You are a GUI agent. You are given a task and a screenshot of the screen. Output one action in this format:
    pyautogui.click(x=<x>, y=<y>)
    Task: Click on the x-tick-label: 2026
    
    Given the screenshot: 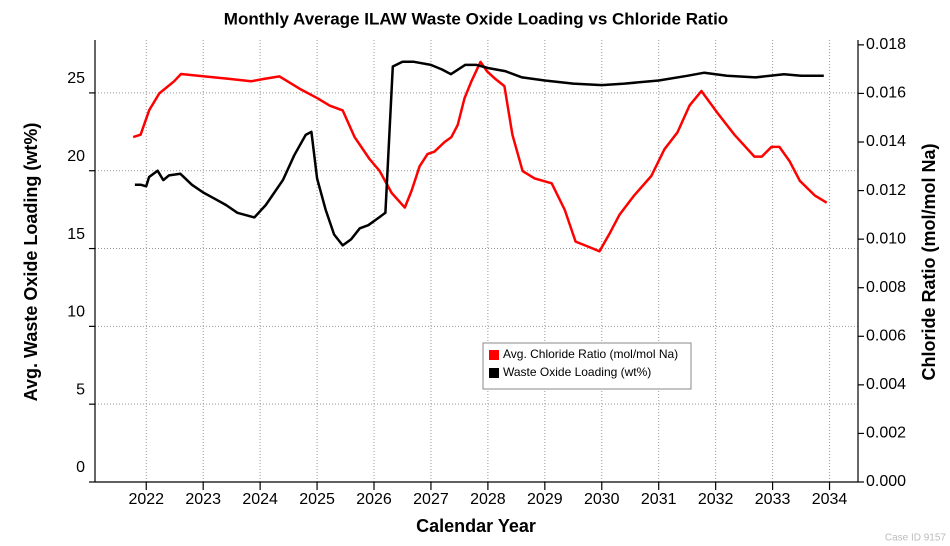 What is the action you would take?
    pyautogui.click(x=374, y=499)
    